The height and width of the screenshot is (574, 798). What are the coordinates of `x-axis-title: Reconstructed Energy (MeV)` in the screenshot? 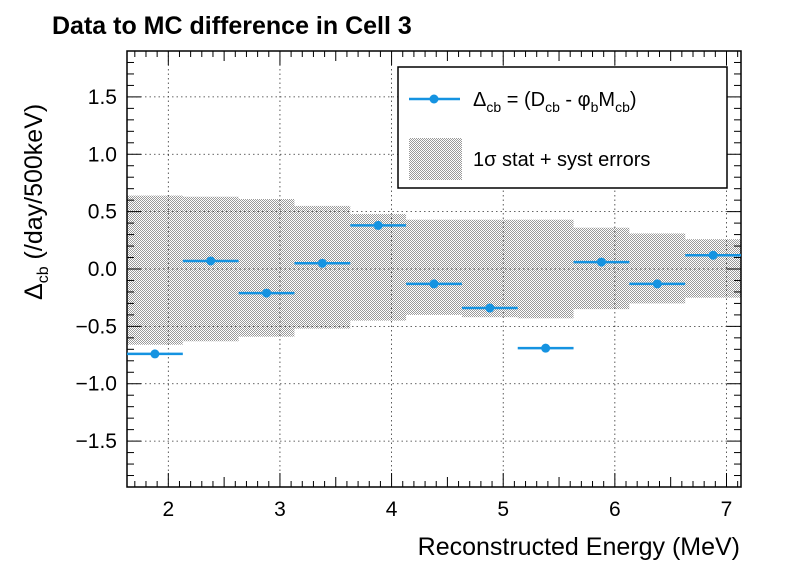 It's located at (579, 547).